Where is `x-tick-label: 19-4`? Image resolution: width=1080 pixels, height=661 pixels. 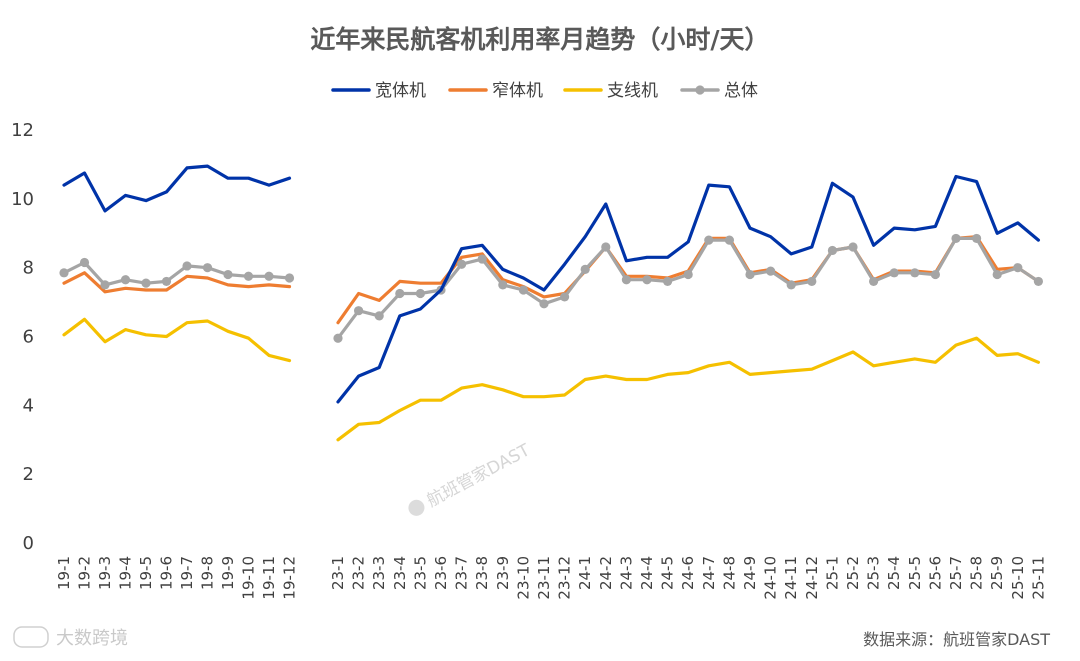 x-tick-label: 19-4 is located at coordinates (126, 573).